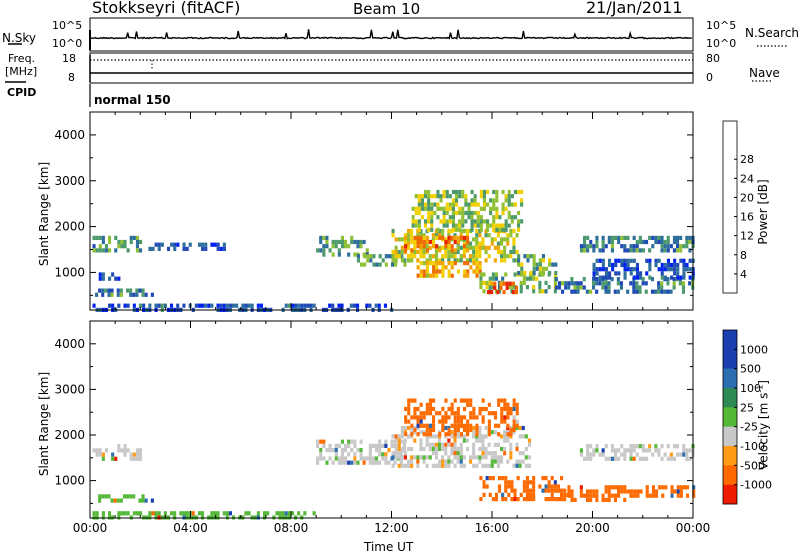  Describe the element at coordinates (721, 25) in the screenshot. I see `noise-right-tick-top: 10^5` at that location.